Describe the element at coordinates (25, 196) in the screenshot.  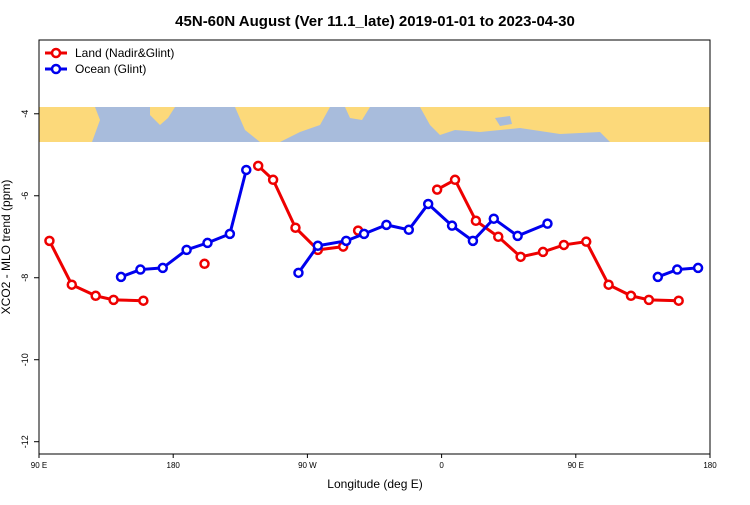
I see `y-tick-label: -6` at that location.